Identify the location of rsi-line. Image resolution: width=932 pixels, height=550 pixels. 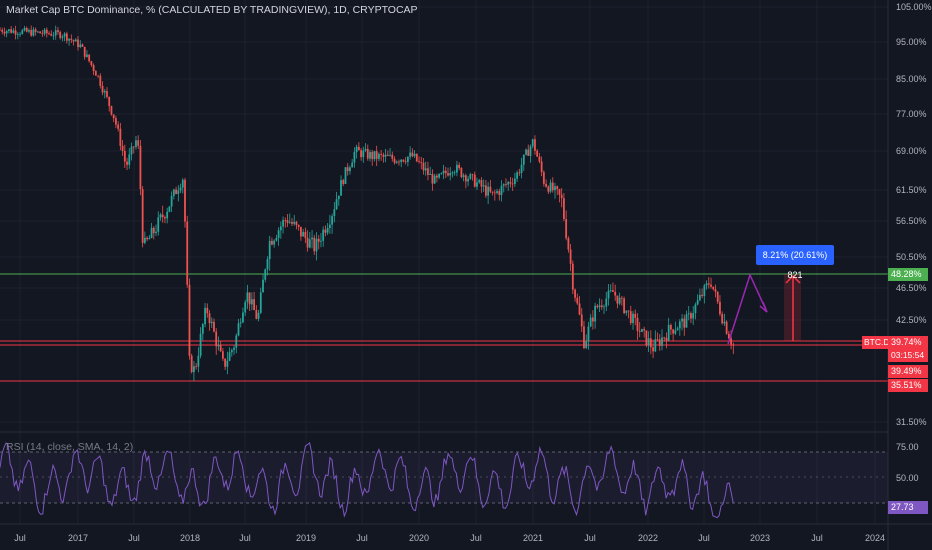
(367, 480).